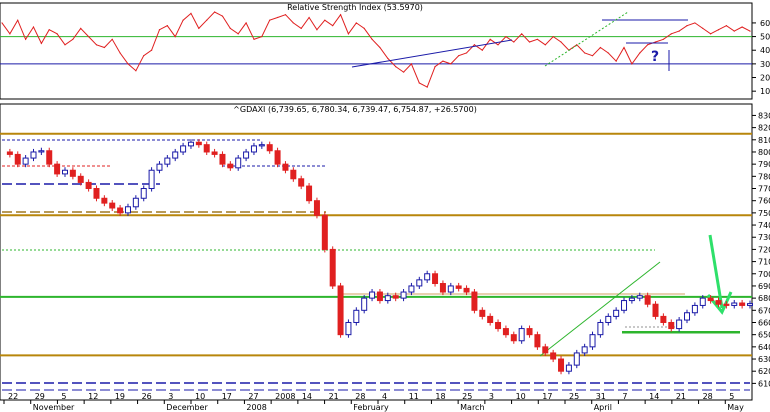 The height and width of the screenshot is (412, 770). What do you see at coordinates (601, 396) in the screenshot?
I see `xtick-label-22: 31` at bounding box center [601, 396].